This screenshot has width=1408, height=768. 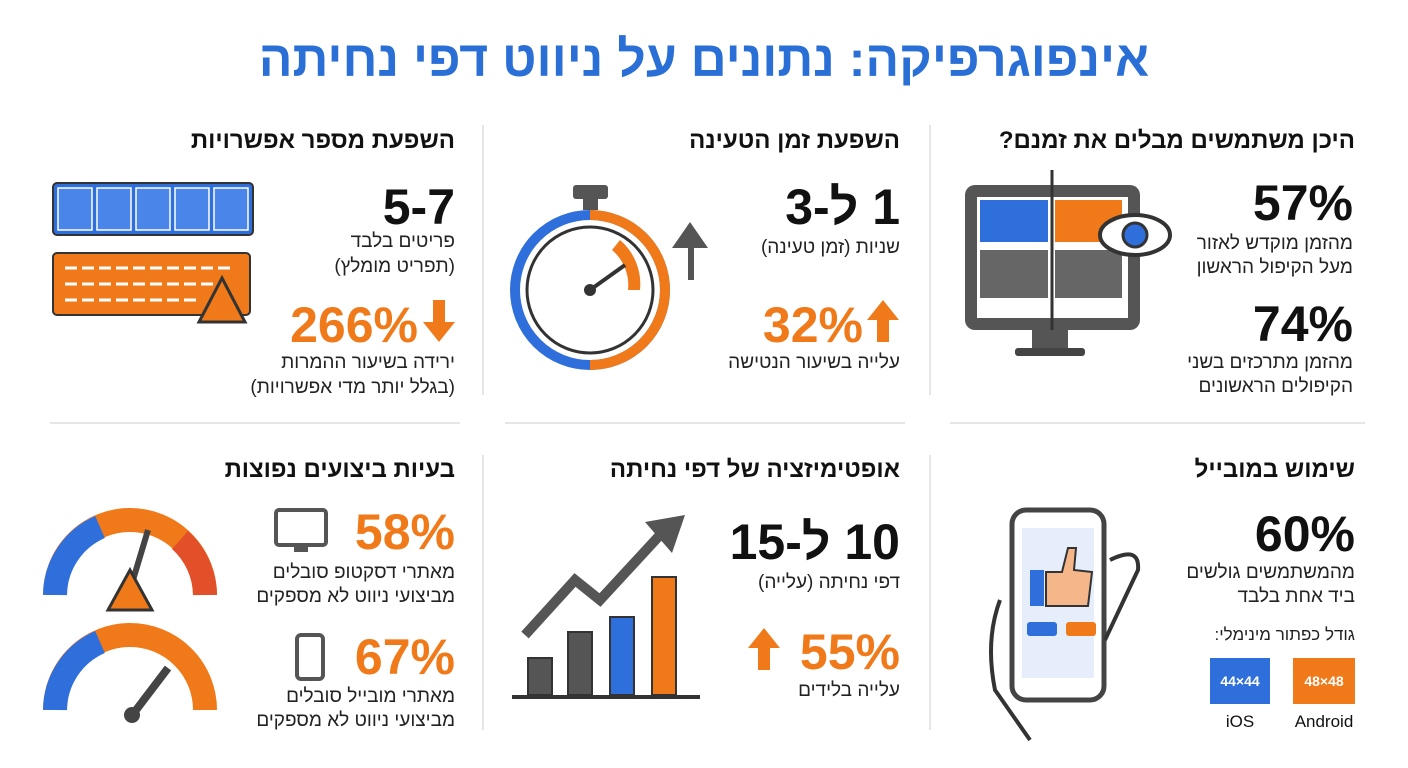 What do you see at coordinates (830, 247) in the screenshot?
I see `desc: שניות (זמן טעינה)` at bounding box center [830, 247].